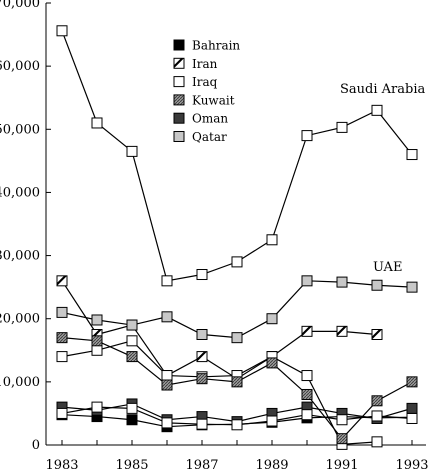 The width and height of the screenshot is (430, 476). What do you see at coordinates (341, 465) in the screenshot?
I see `x-tick-label: 1991` at bounding box center [341, 465].